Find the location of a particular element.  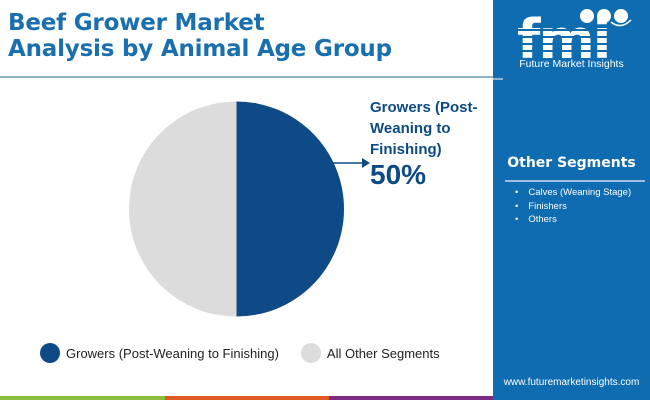

callout-arrow-icon is located at coordinates (351, 163).